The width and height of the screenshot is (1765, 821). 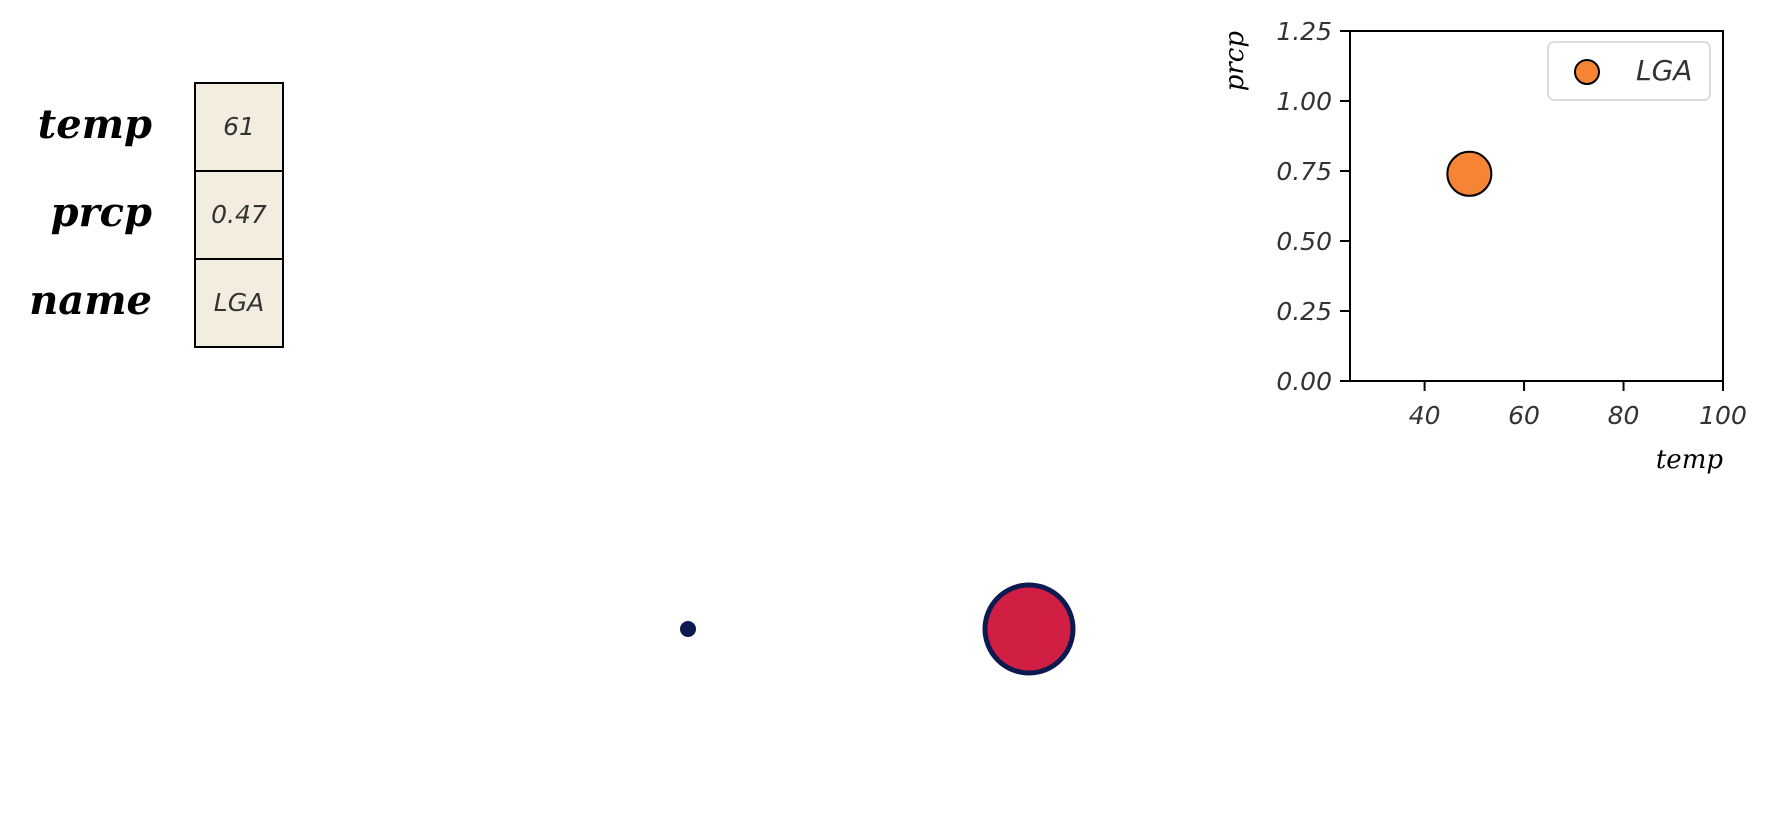 I want to click on data-points, so click(x=1469, y=173).